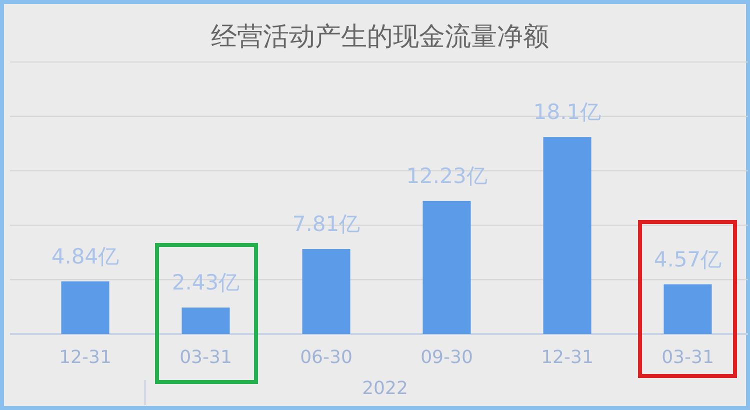 The width and height of the screenshot is (750, 410). What do you see at coordinates (326, 224) in the screenshot?
I see `data-label: 7.81亿` at bounding box center [326, 224].